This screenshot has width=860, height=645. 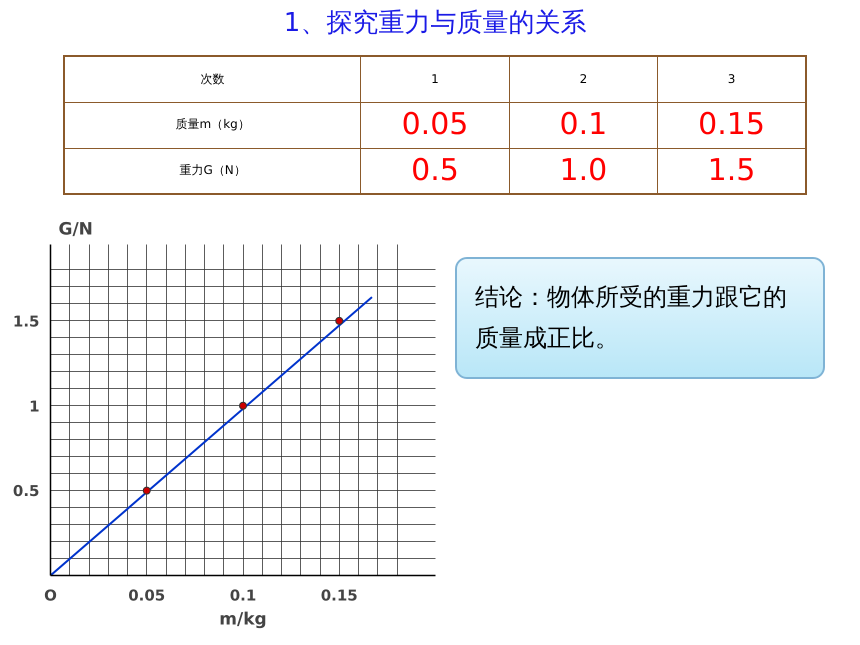 What do you see at coordinates (34, 406) in the screenshot?
I see `y-tick-label: 1` at bounding box center [34, 406].